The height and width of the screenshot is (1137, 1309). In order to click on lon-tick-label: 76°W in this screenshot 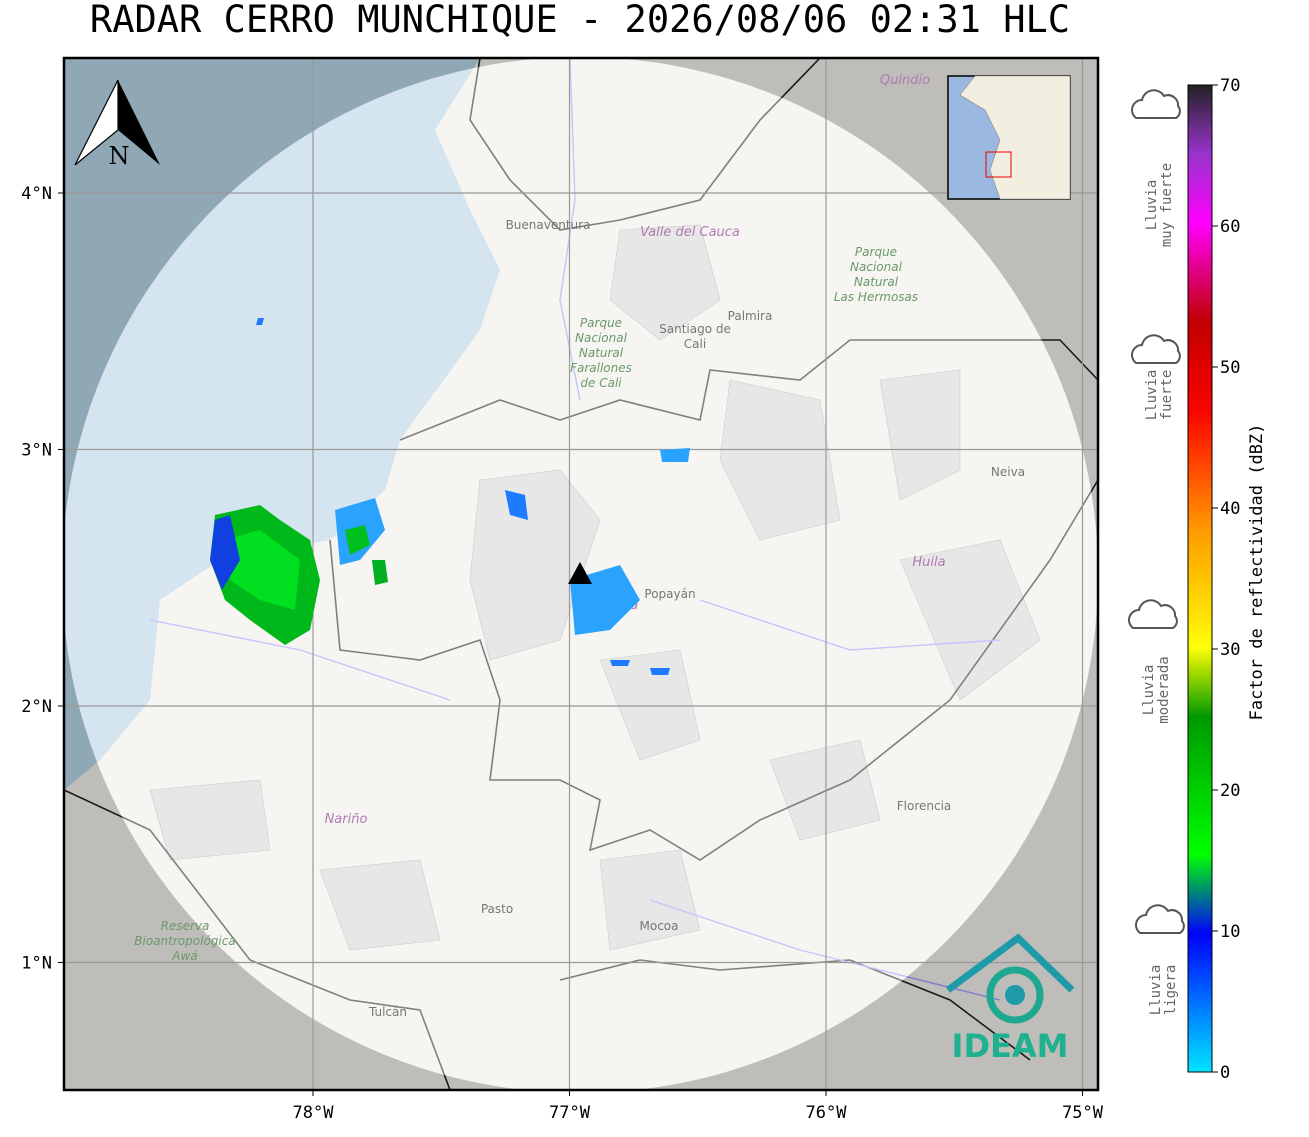, I will do `click(827, 1113)`.